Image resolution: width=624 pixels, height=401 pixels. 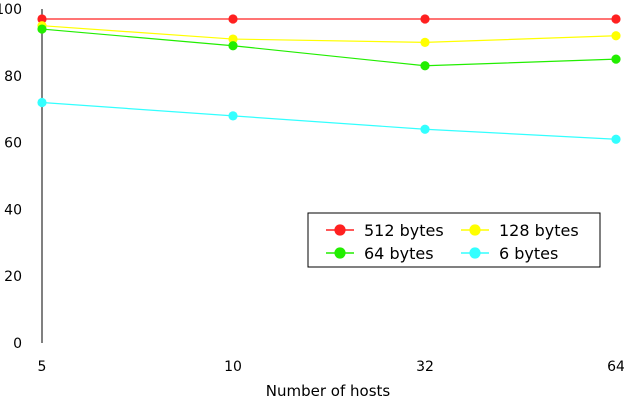 I want to click on x-tick-label: 64, so click(x=615, y=367).